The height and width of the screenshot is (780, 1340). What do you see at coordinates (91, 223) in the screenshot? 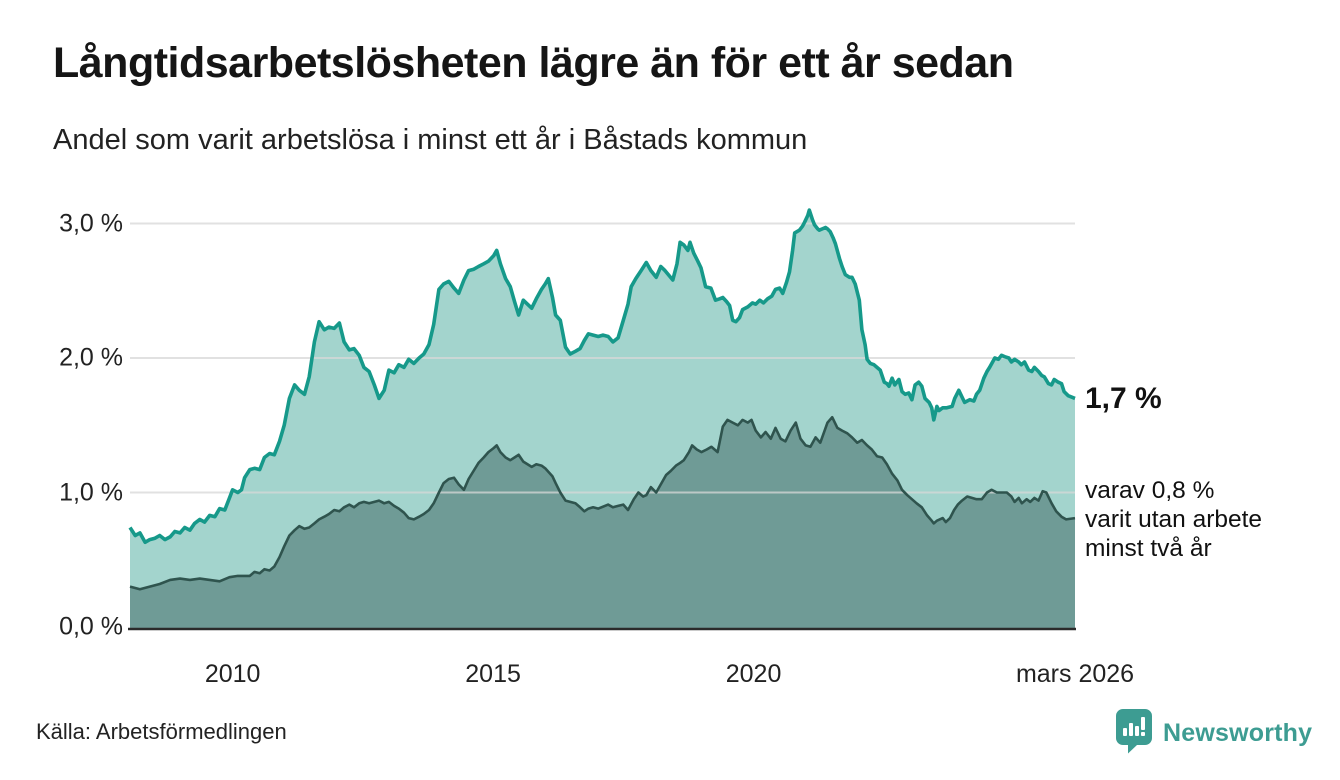
I see `y-tick-label: 3,0 %` at bounding box center [91, 223].